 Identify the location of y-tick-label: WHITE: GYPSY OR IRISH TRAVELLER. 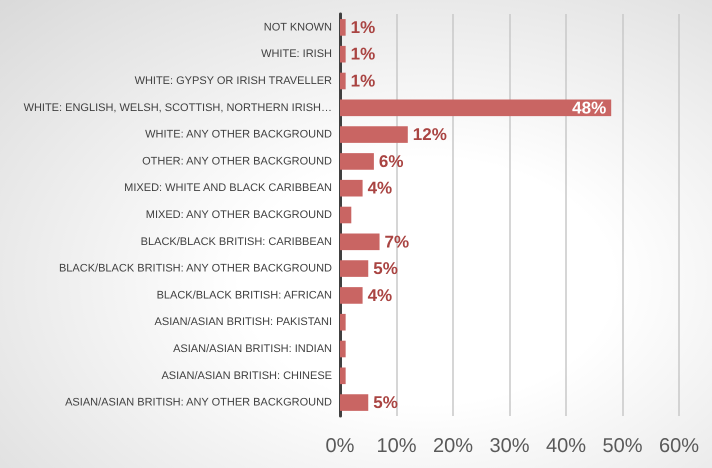
(233, 81).